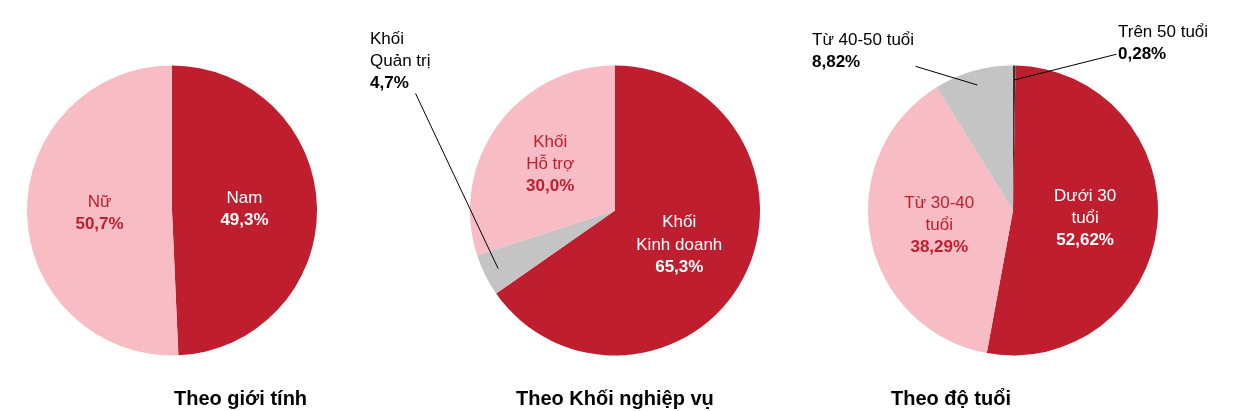  Describe the element at coordinates (99, 201) in the screenshot. I see `slice-label: Nữ` at that location.